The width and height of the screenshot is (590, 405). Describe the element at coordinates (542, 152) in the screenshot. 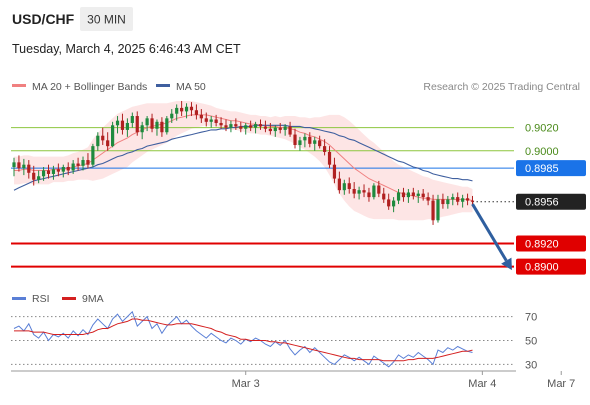

I see `resistance-label: 0.9000` at that location.